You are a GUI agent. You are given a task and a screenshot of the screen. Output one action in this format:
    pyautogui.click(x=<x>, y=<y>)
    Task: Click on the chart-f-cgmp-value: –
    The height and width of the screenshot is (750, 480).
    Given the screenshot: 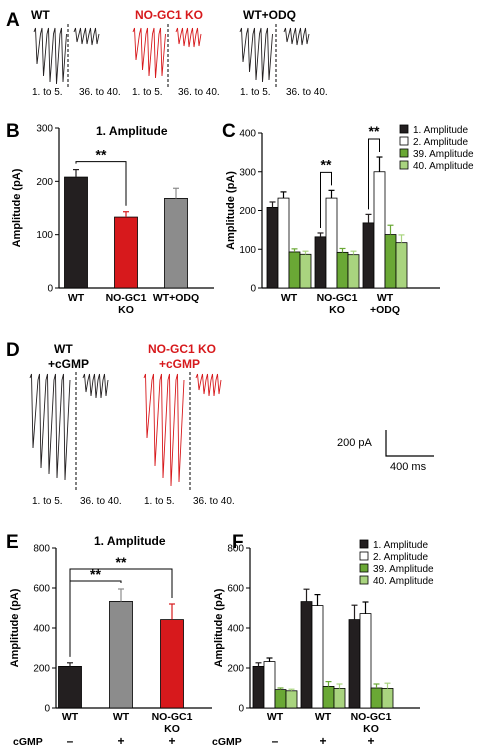 What is the action you would take?
    pyautogui.click(x=275, y=741)
    